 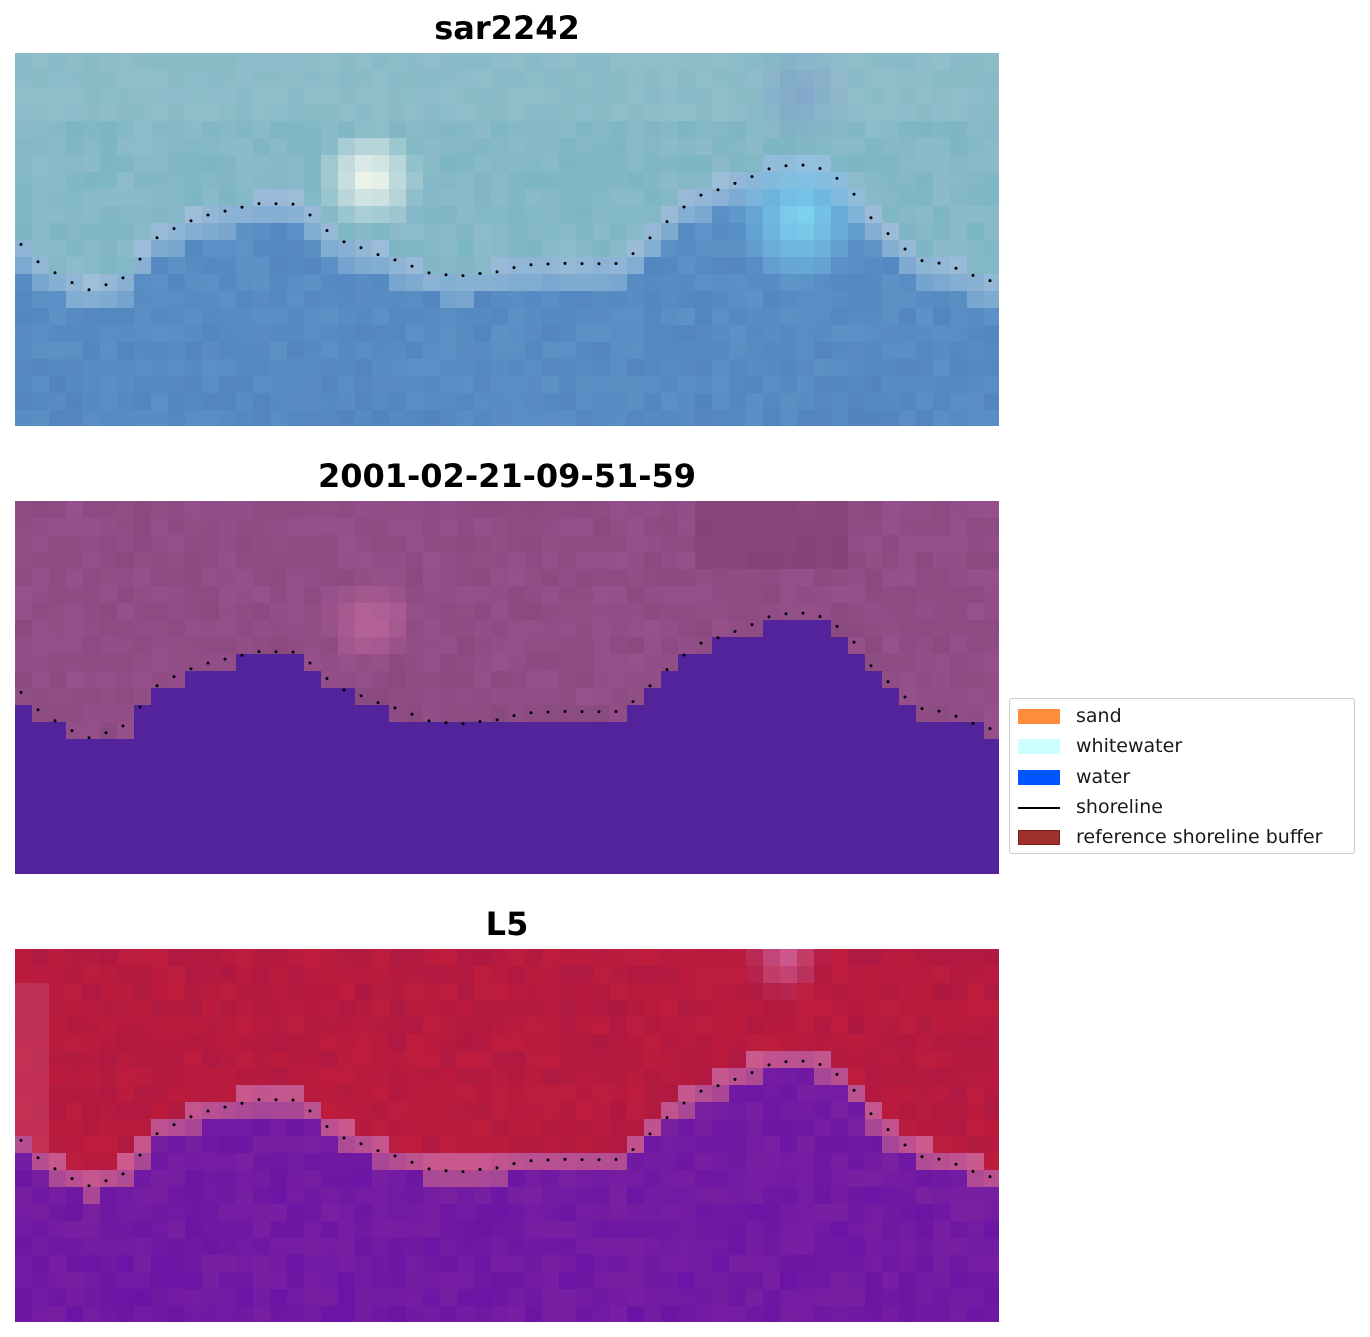 What do you see at coordinates (1039, 777) in the screenshot?
I see `water-swatch` at bounding box center [1039, 777].